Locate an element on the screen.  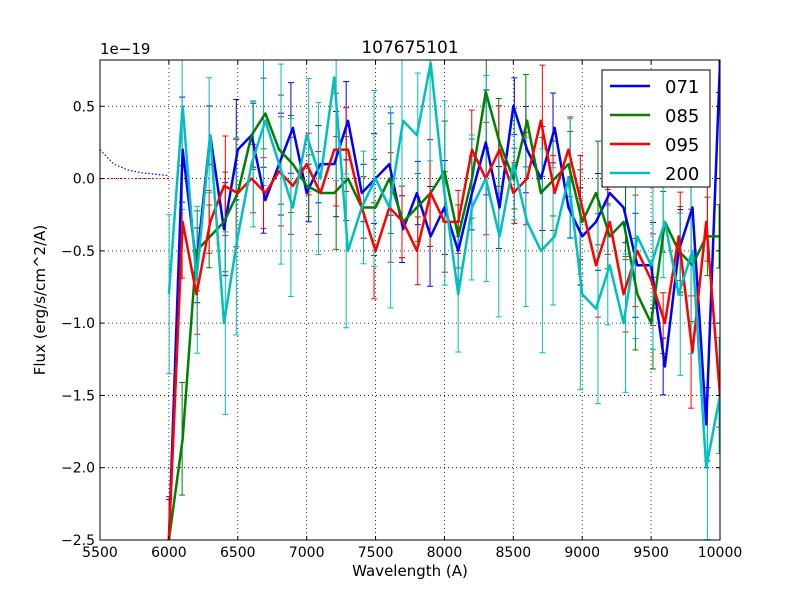
x-axis-label: Wavelength (A) is located at coordinates (410, 571).